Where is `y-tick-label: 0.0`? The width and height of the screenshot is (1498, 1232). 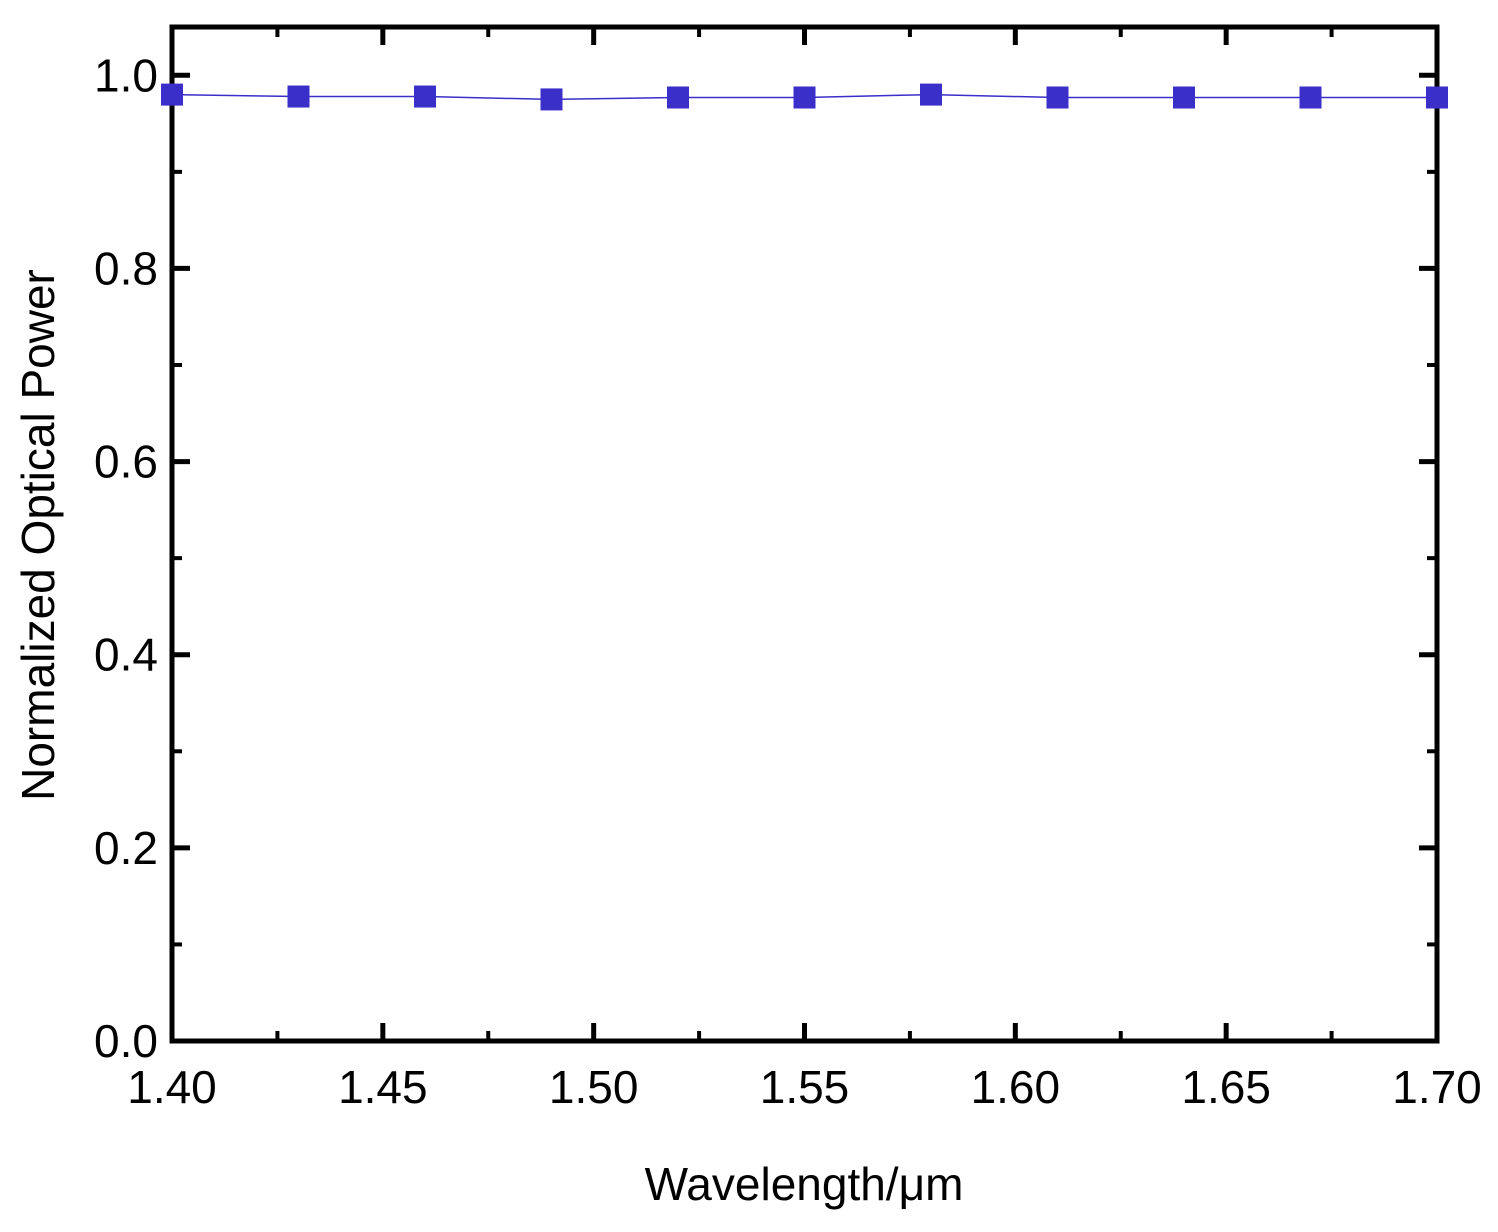 y-tick-label: 0.0 is located at coordinates (126, 1041).